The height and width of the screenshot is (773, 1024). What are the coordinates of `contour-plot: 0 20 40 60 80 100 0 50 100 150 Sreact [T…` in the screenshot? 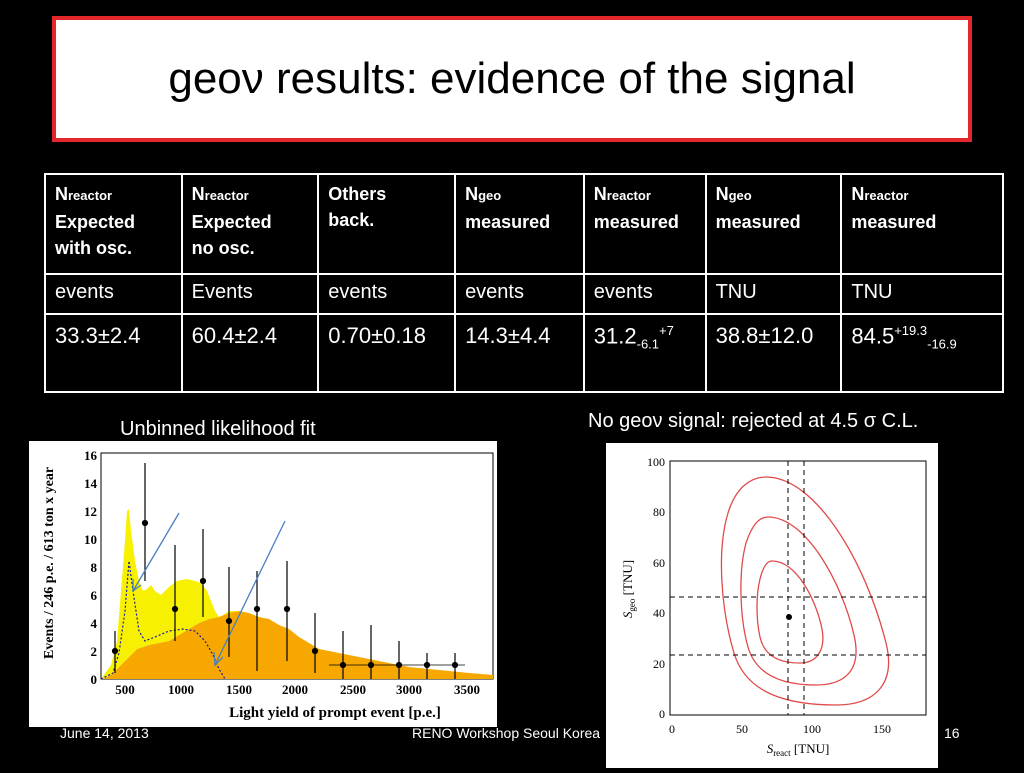 It's located at (773, 606).